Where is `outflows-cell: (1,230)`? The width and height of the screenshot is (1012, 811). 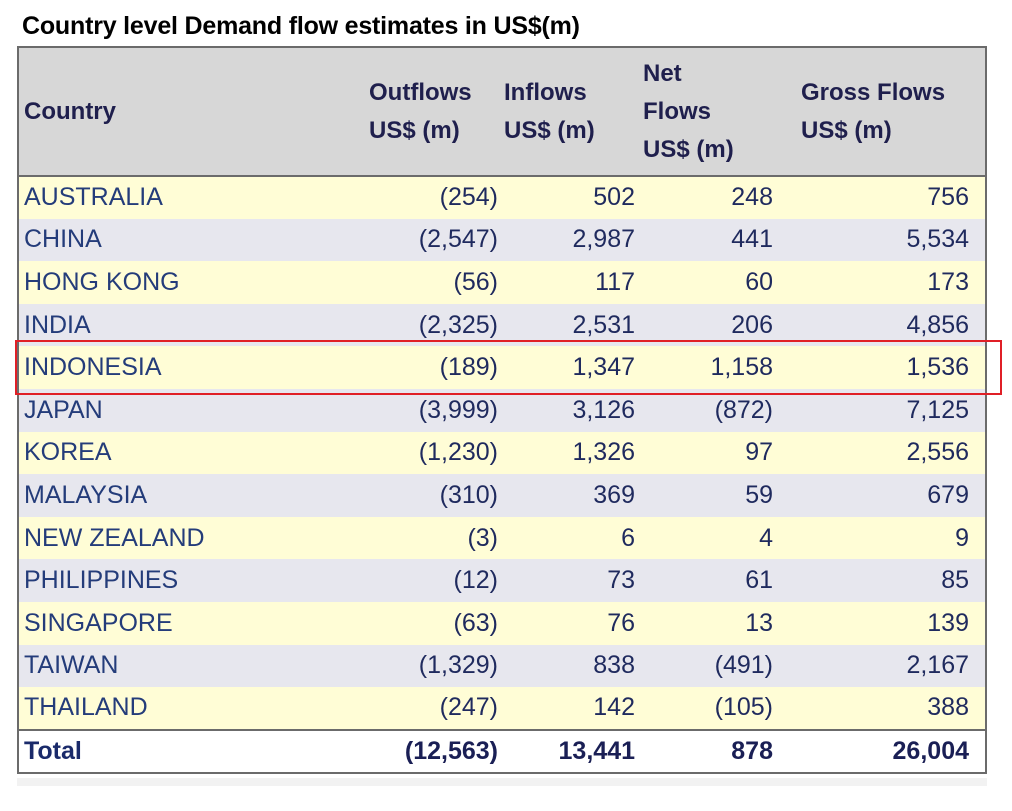 outflows-cell: (1,230) is located at coordinates (458, 452).